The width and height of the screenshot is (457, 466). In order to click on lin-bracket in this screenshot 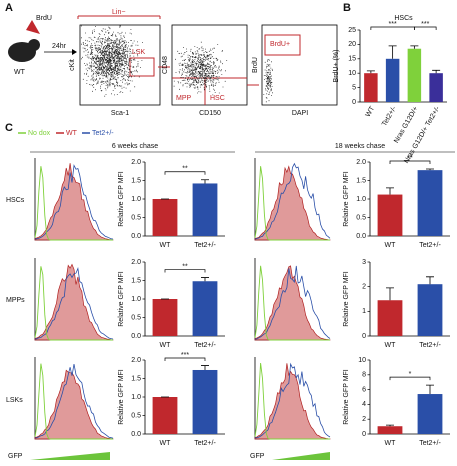, I will do `click(119, 17)`.